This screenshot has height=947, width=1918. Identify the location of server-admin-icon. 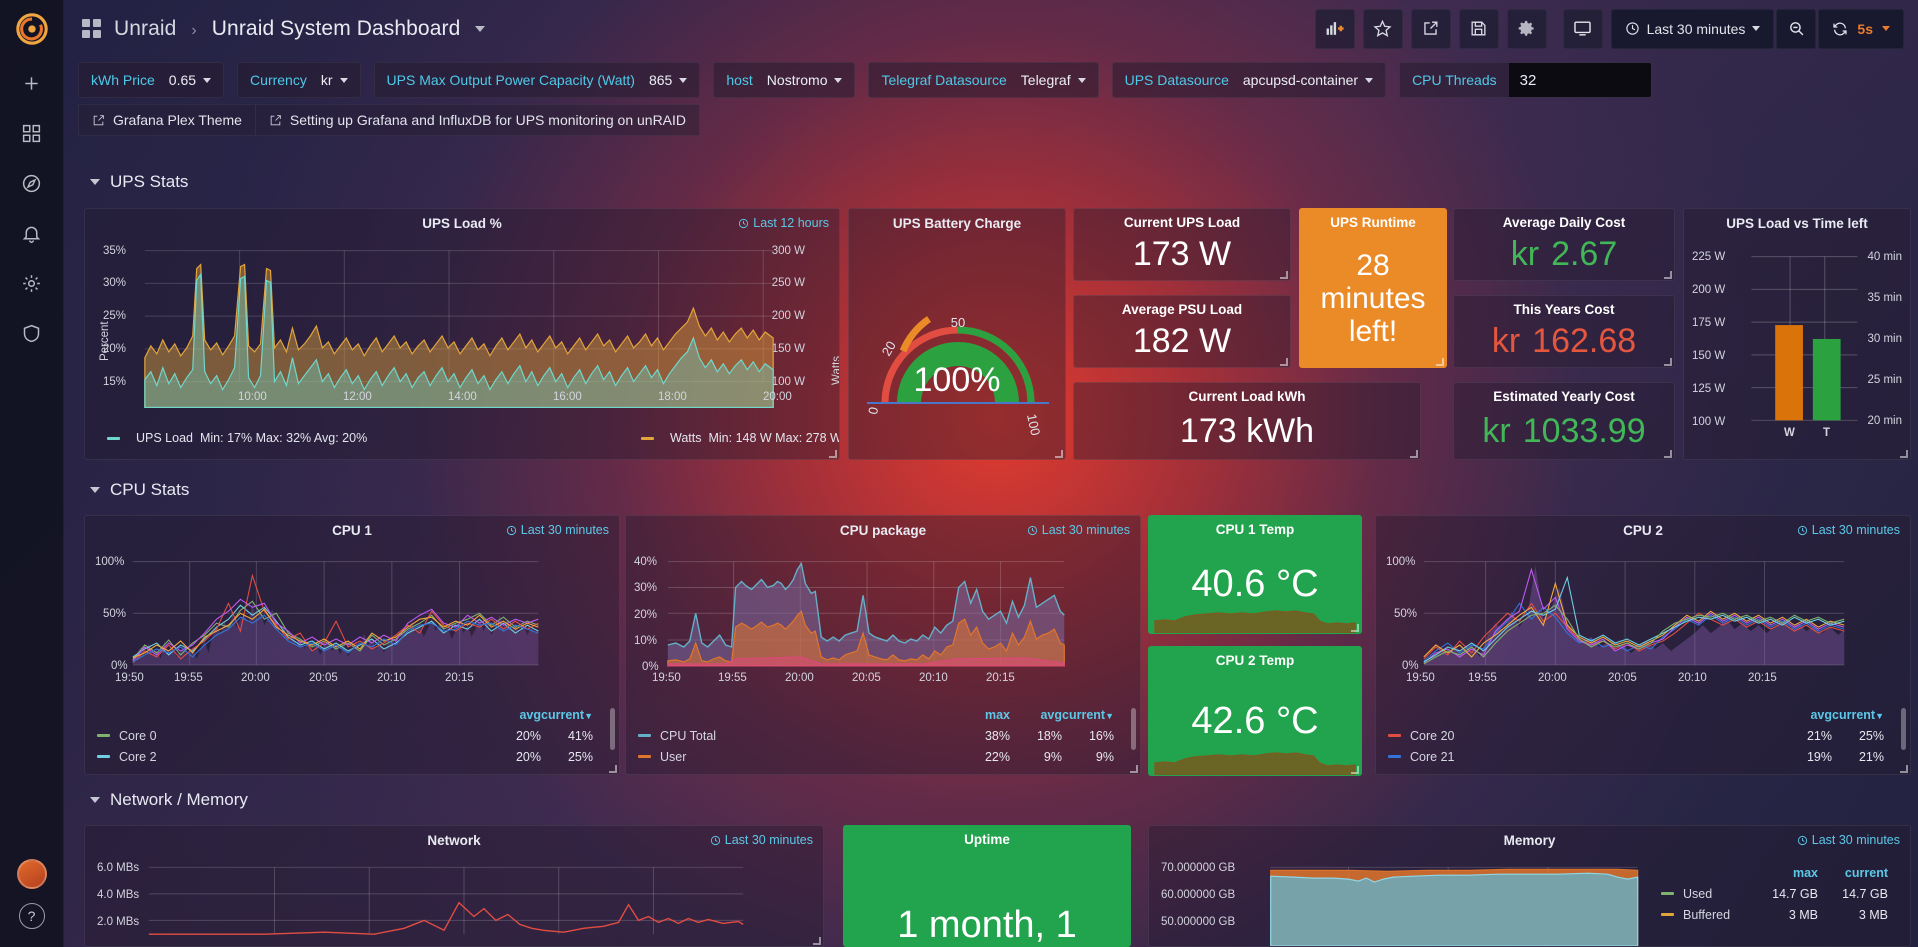
(32, 333).